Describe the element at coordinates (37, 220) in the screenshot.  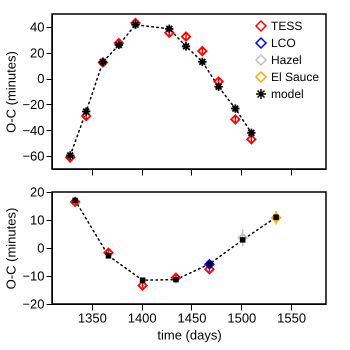
I see `y-tick-label: 10` at that location.